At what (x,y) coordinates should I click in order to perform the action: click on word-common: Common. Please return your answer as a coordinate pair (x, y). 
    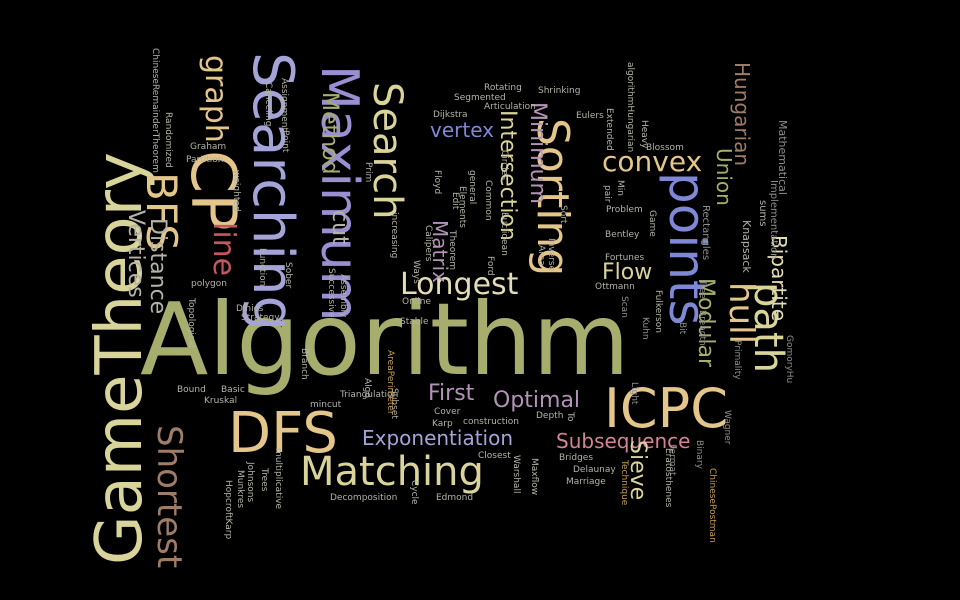
    Looking at the image, I should click on (488, 200).